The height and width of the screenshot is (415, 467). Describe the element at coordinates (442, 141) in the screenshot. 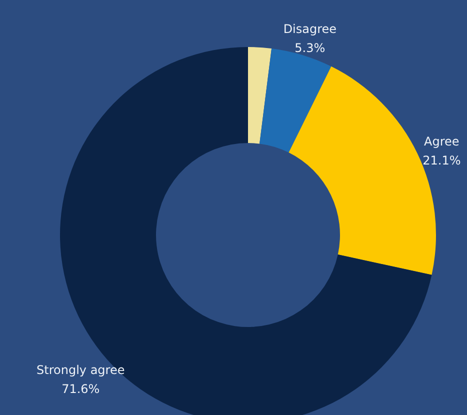

I see `slice-label: Agree` at that location.